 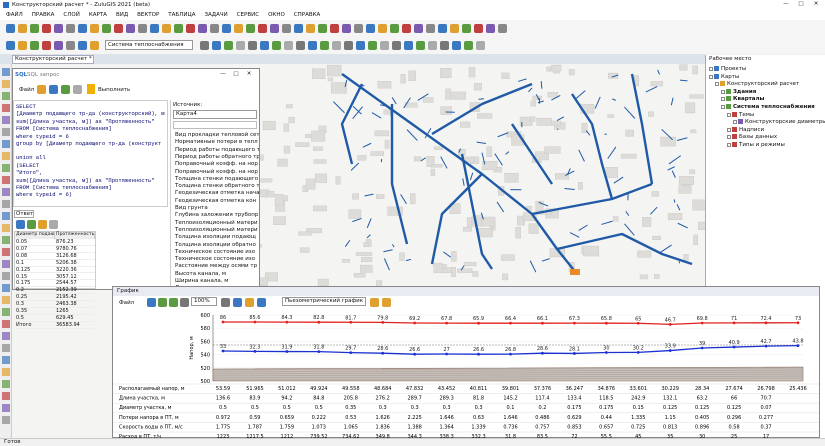 I want to click on menu-item: ПРАВКА, so click(x=43, y=15).